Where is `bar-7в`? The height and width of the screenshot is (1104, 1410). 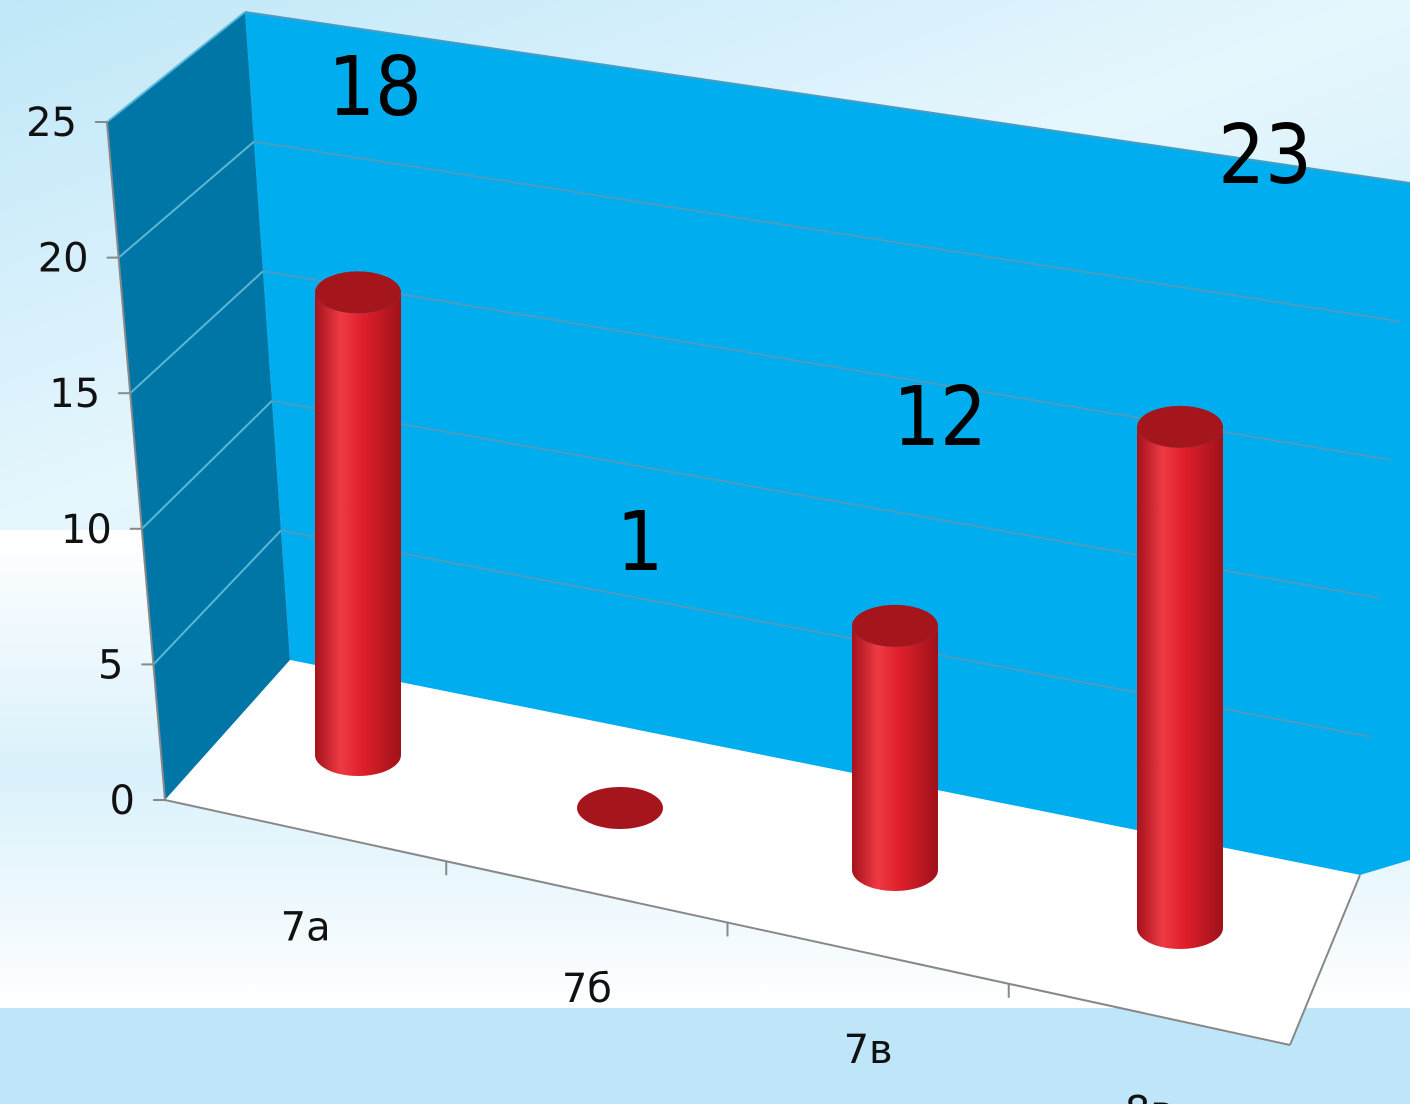 bar-7в is located at coordinates (895, 747).